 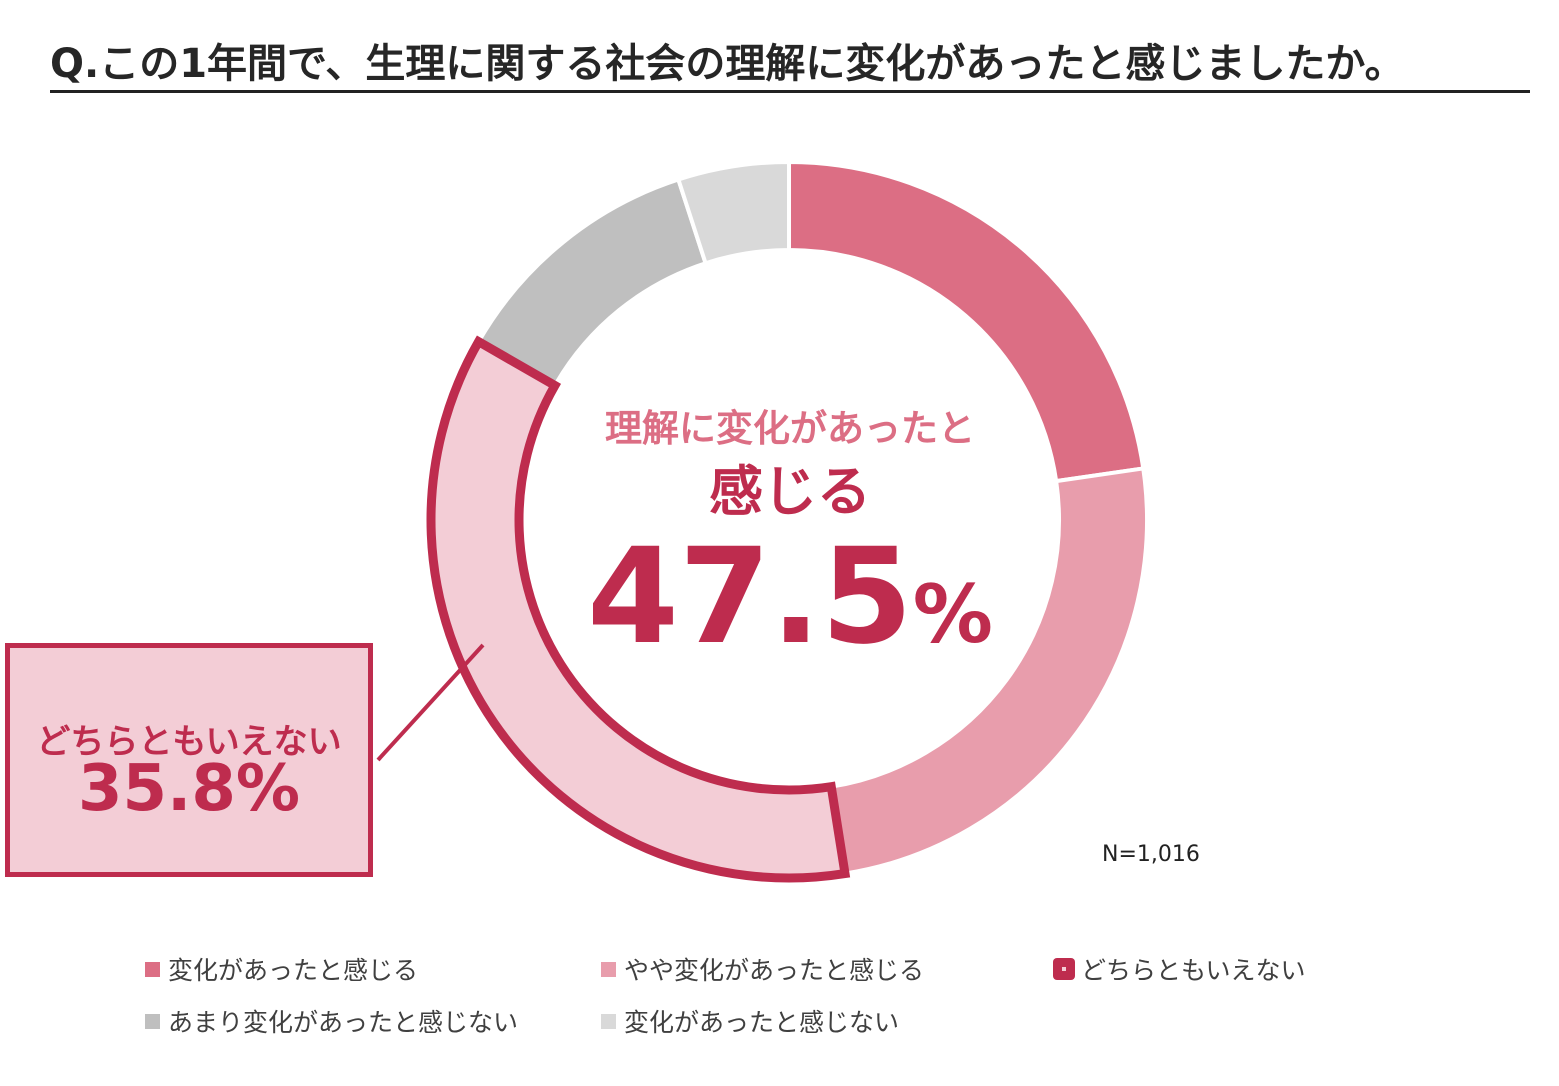 I want to click on callout-value: 35.8%, so click(x=189, y=789).